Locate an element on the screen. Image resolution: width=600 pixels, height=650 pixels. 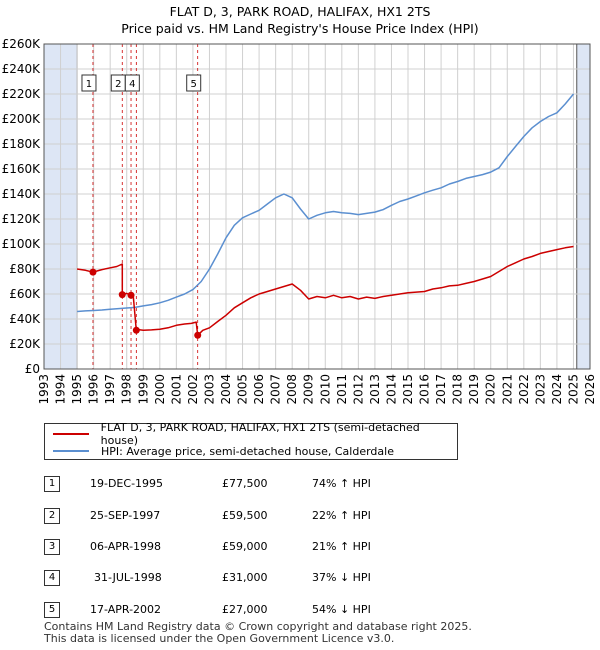
sale-number: 4 is located at coordinates (52, 578).